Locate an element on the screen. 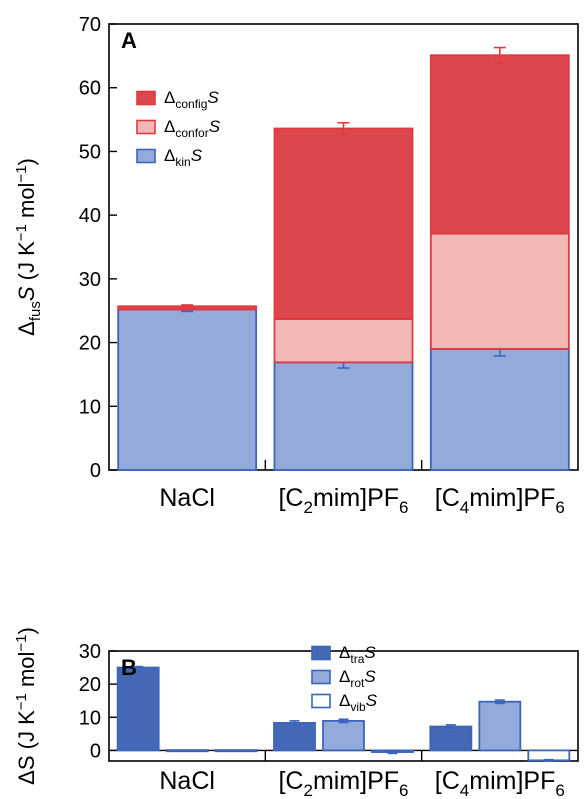  y-axis-label: ΔS (J K−1 mol−1) is located at coordinates (26, 706).